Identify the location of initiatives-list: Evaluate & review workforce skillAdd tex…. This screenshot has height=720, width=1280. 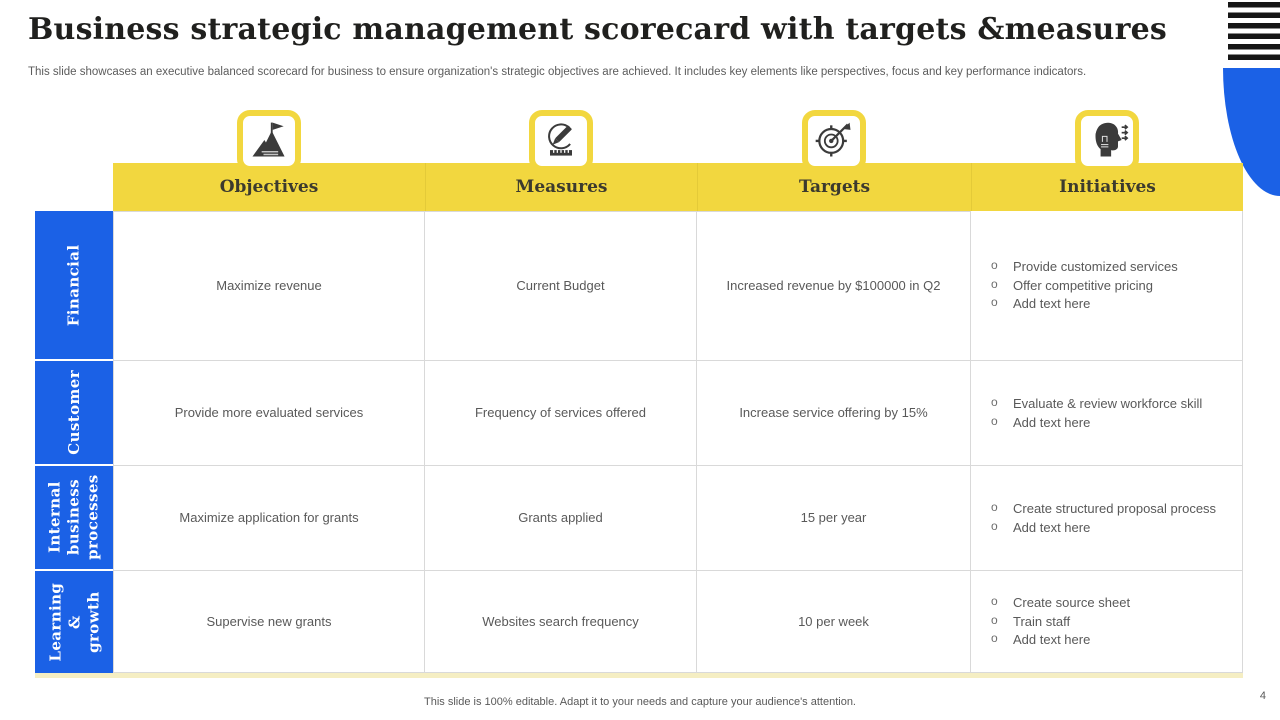
(1095, 413).